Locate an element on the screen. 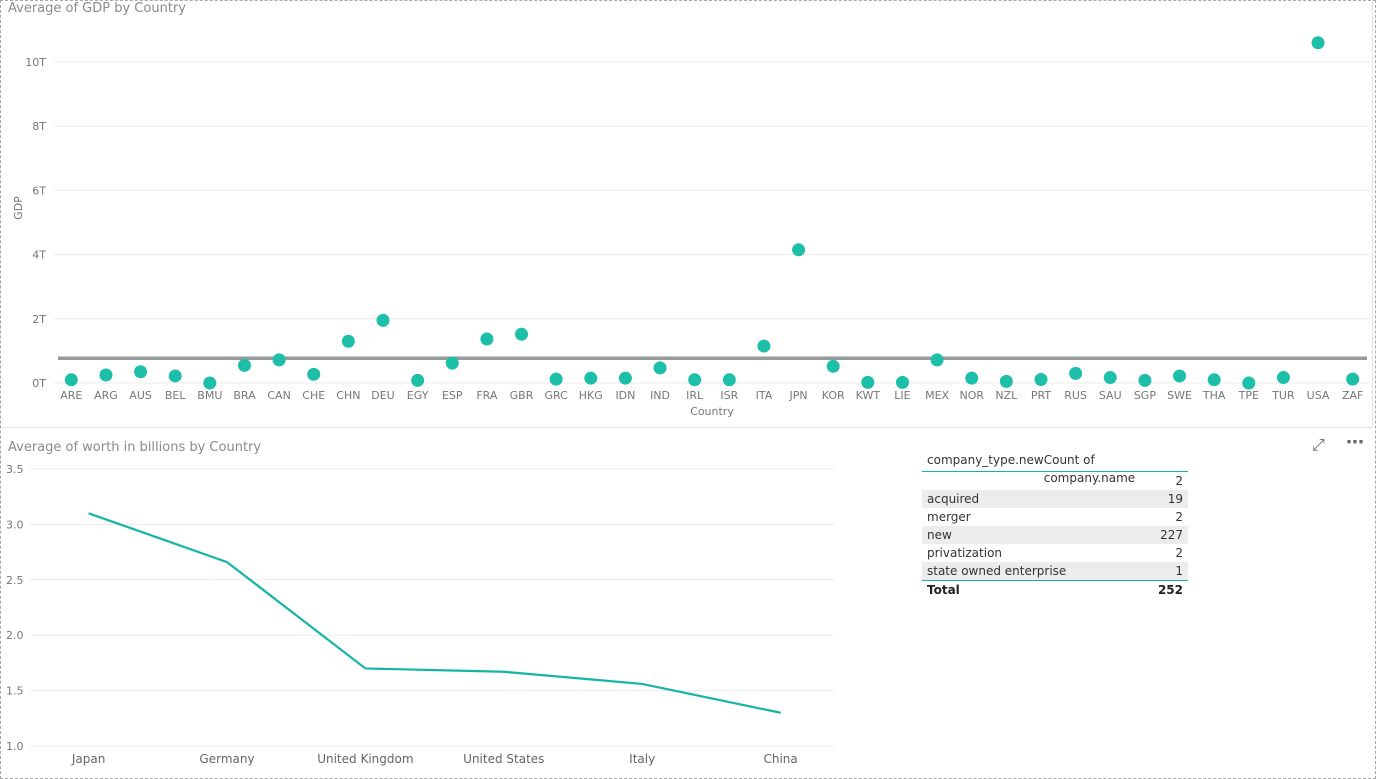 This screenshot has width=1376, height=779. data-point-swe is located at coordinates (1180, 376).